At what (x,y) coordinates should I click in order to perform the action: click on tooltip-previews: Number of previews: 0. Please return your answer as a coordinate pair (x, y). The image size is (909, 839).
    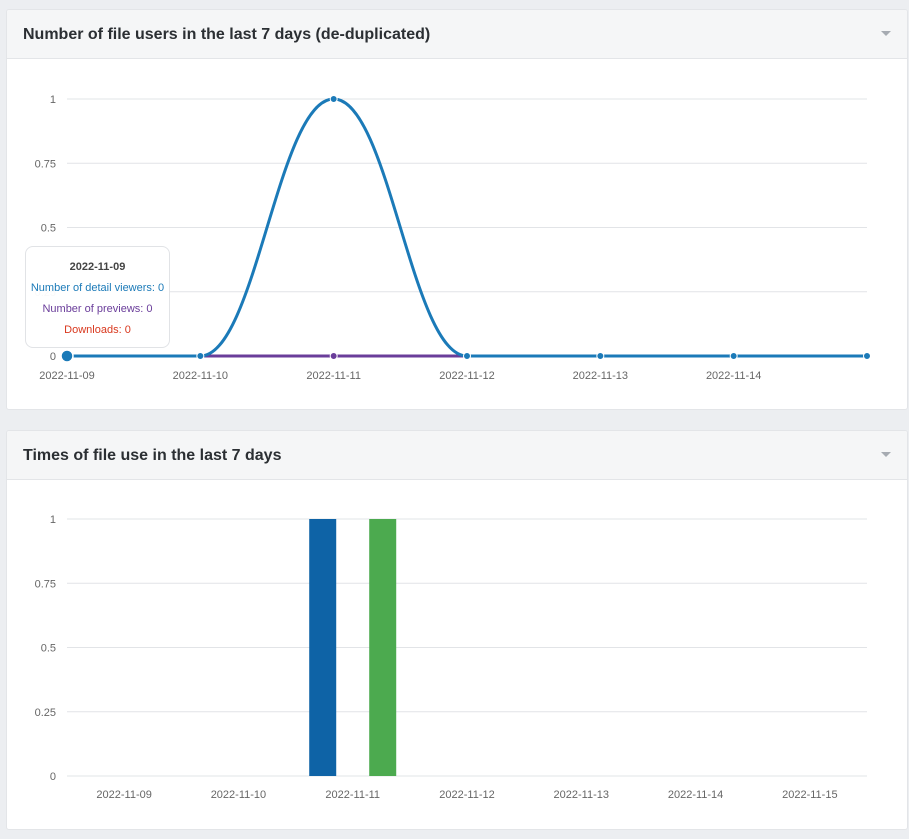
    Looking at the image, I should click on (97, 309).